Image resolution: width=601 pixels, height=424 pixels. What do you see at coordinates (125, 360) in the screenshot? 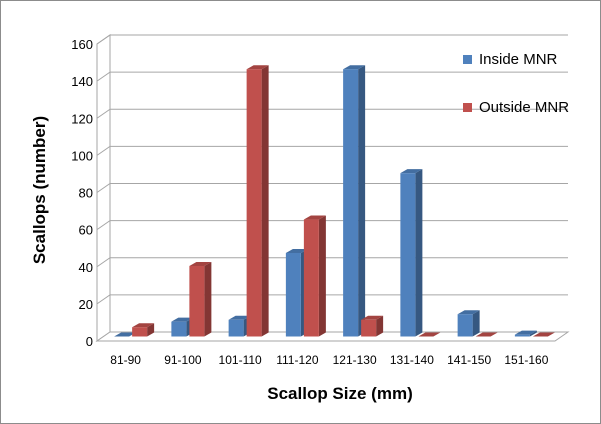
I see `x-tick-label: 81-90` at bounding box center [125, 360].